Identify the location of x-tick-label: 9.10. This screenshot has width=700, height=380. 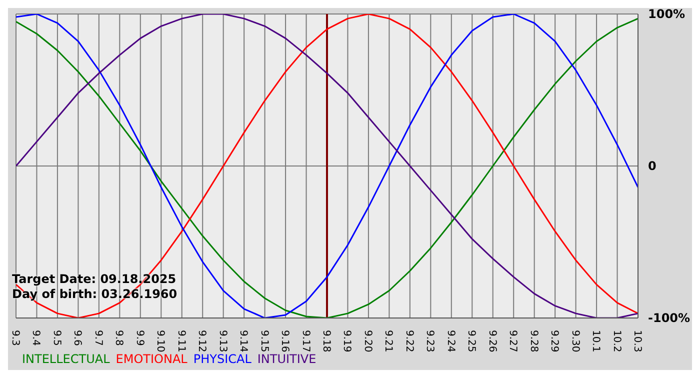
(160, 341).